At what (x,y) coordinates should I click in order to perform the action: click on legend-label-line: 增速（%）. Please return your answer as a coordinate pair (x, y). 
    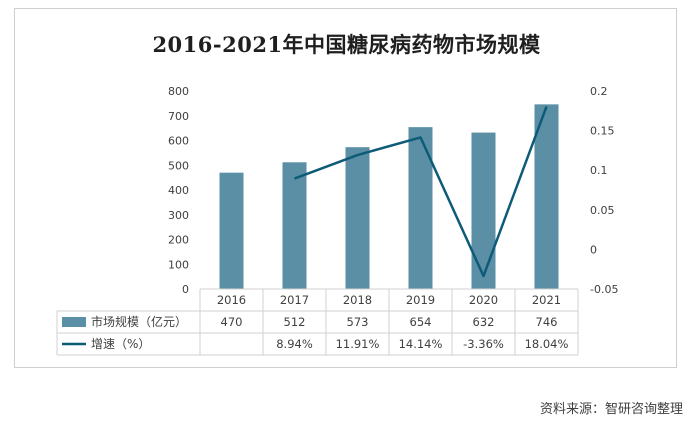
    Looking at the image, I should click on (120, 344).